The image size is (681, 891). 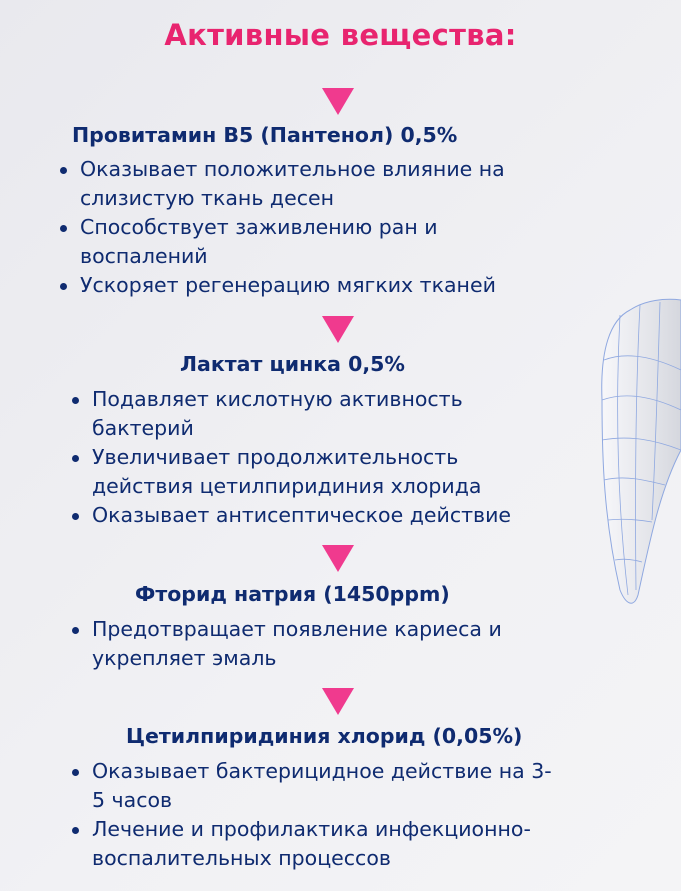 I want to click on list-item: Ускоряет регенерацию мягких тканей, so click(x=281, y=285).